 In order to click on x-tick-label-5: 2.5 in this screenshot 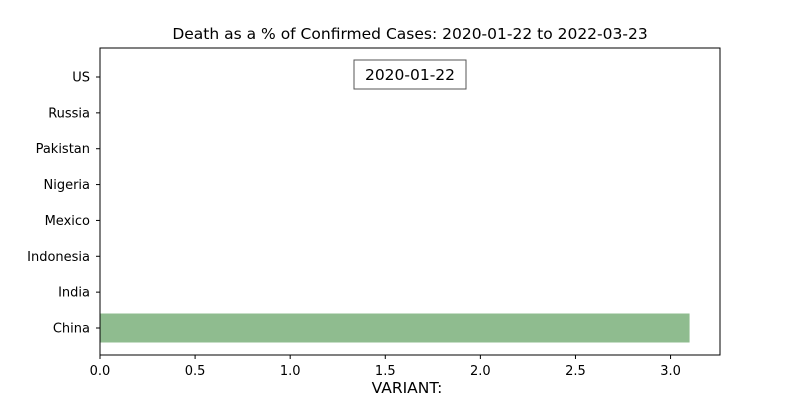, I will do `click(575, 371)`.